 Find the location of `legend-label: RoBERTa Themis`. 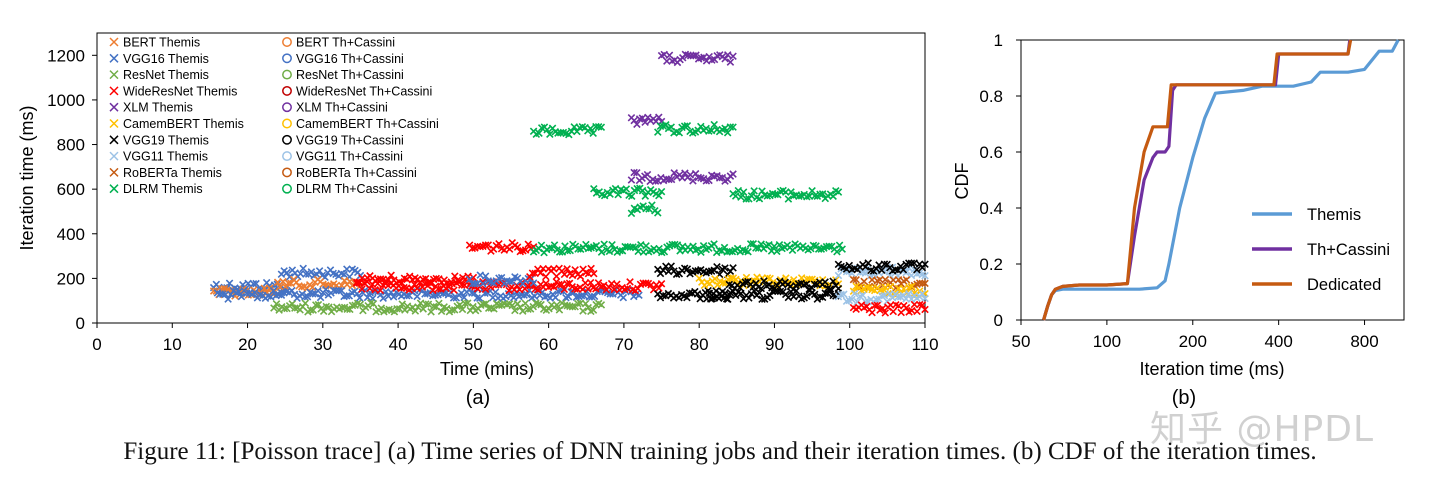

legend-label: RoBERTa Themis is located at coordinates (172, 173).